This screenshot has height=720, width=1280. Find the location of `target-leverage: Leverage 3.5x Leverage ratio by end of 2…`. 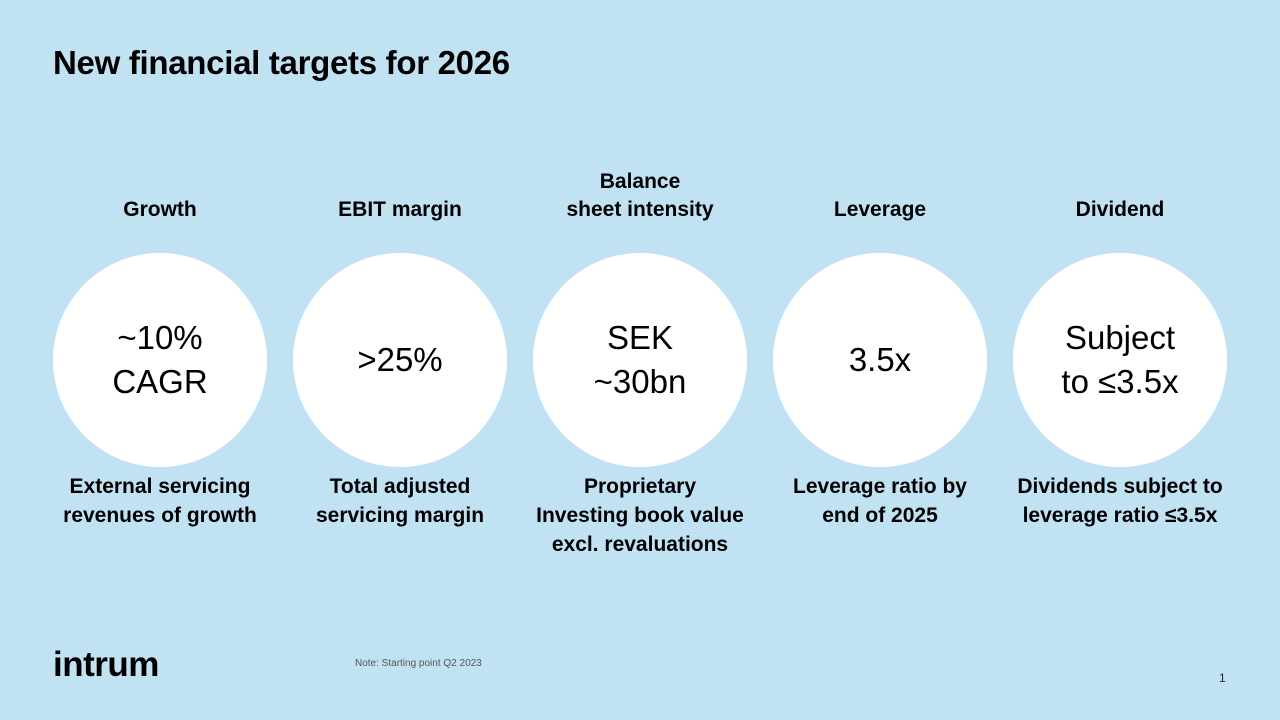

target-leverage: Leverage 3.5x Leverage ratio by end of 2… is located at coordinates (880, 370).